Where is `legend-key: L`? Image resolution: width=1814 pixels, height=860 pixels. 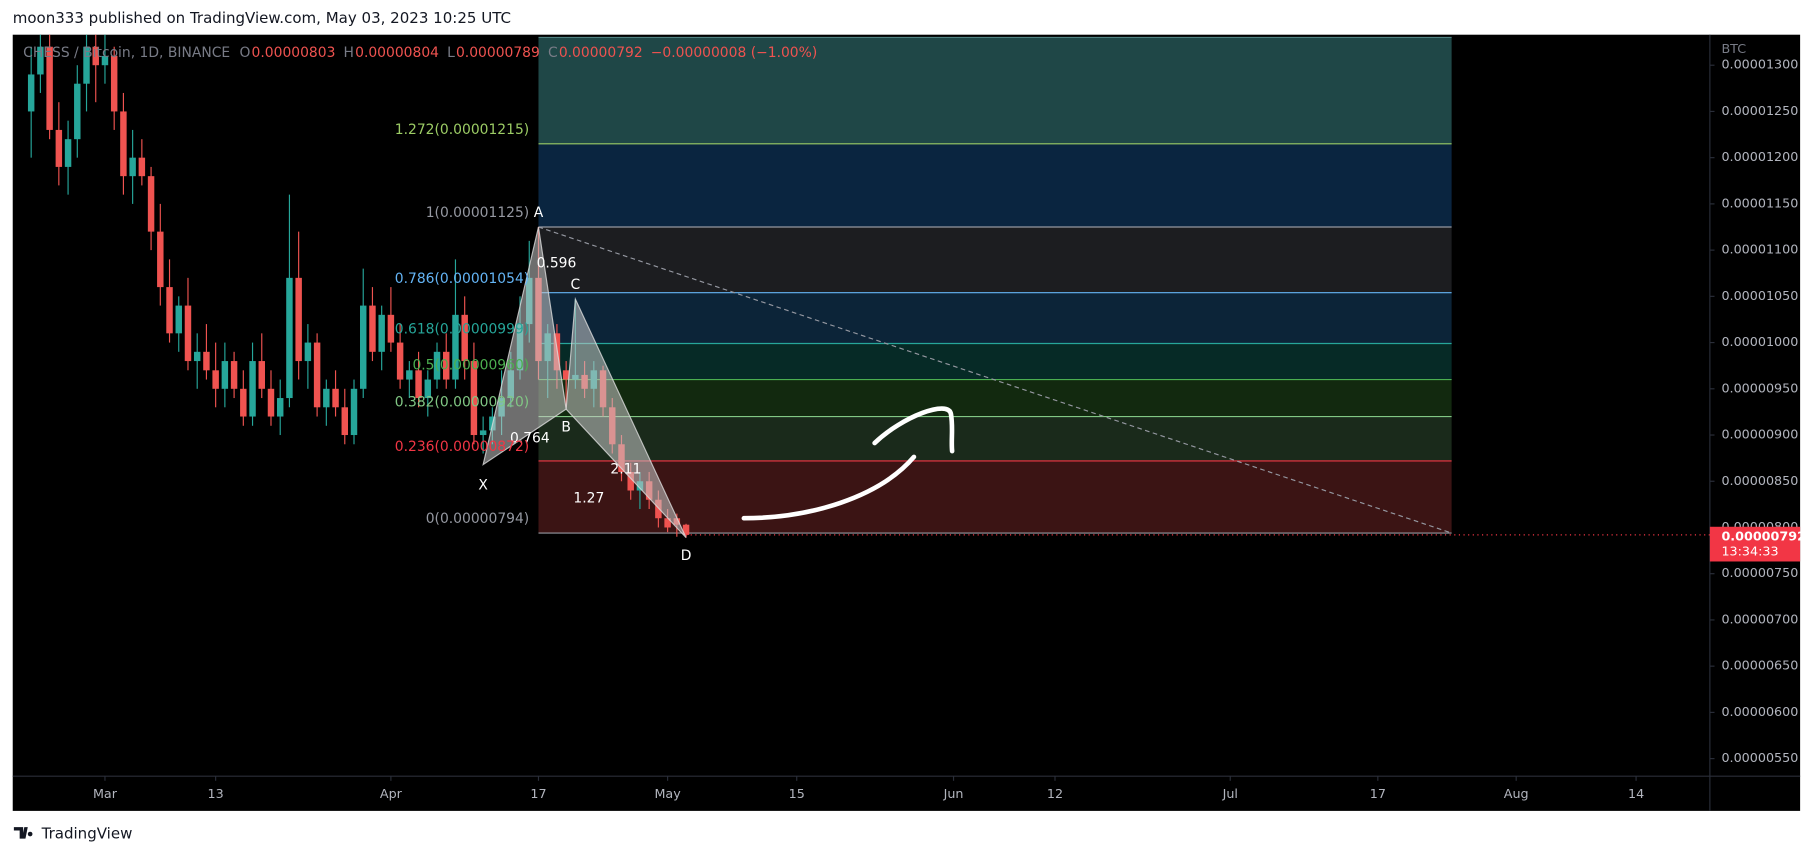 legend-key: L is located at coordinates (451, 53).